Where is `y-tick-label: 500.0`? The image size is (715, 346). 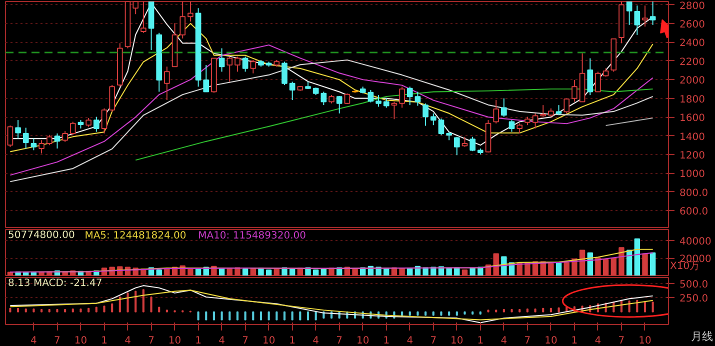
y-tick-label: 500.0 is located at coordinates (694, 284).